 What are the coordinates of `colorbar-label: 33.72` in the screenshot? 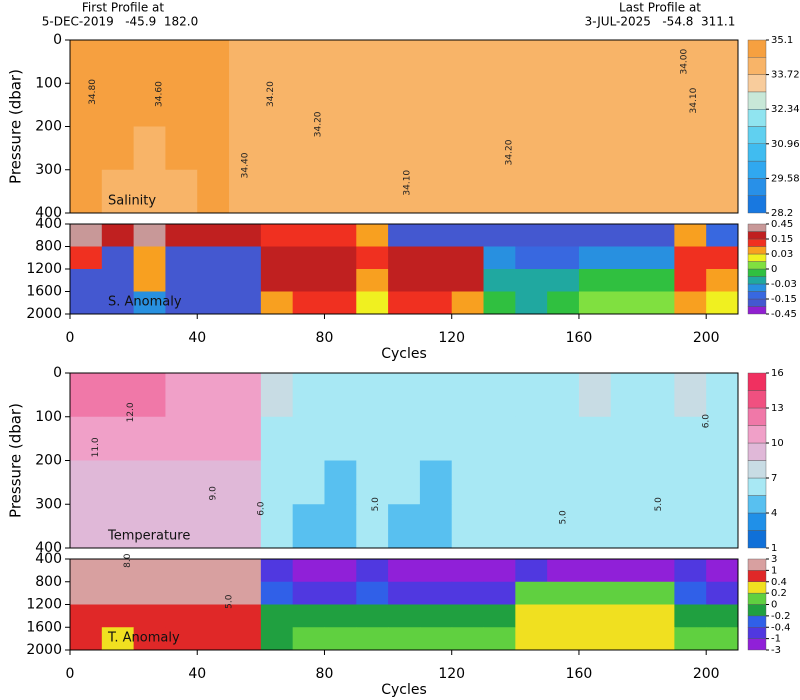 It's located at (785, 75).